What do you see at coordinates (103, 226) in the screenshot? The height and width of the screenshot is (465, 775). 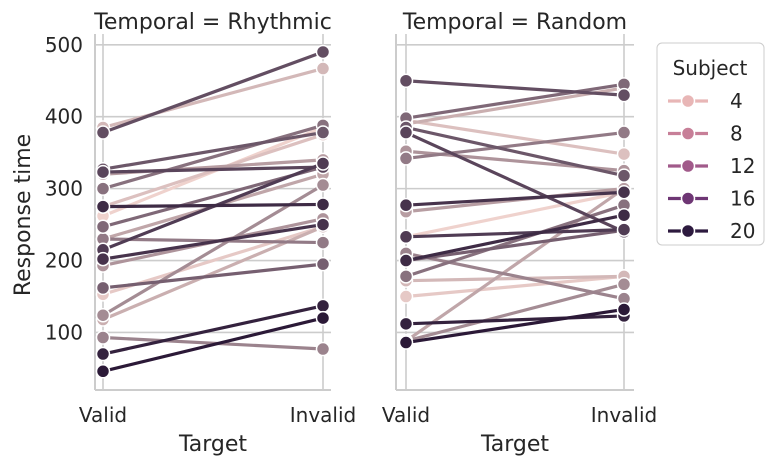 I see `data-point-subject-13-valid` at bounding box center [103, 226].